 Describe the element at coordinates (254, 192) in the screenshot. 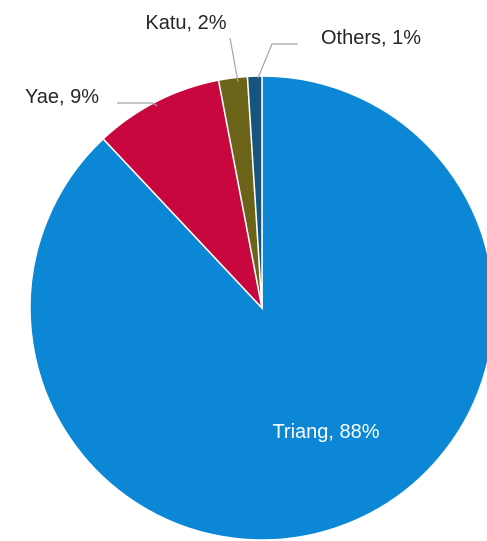

I see `pie-slice-others` at that location.